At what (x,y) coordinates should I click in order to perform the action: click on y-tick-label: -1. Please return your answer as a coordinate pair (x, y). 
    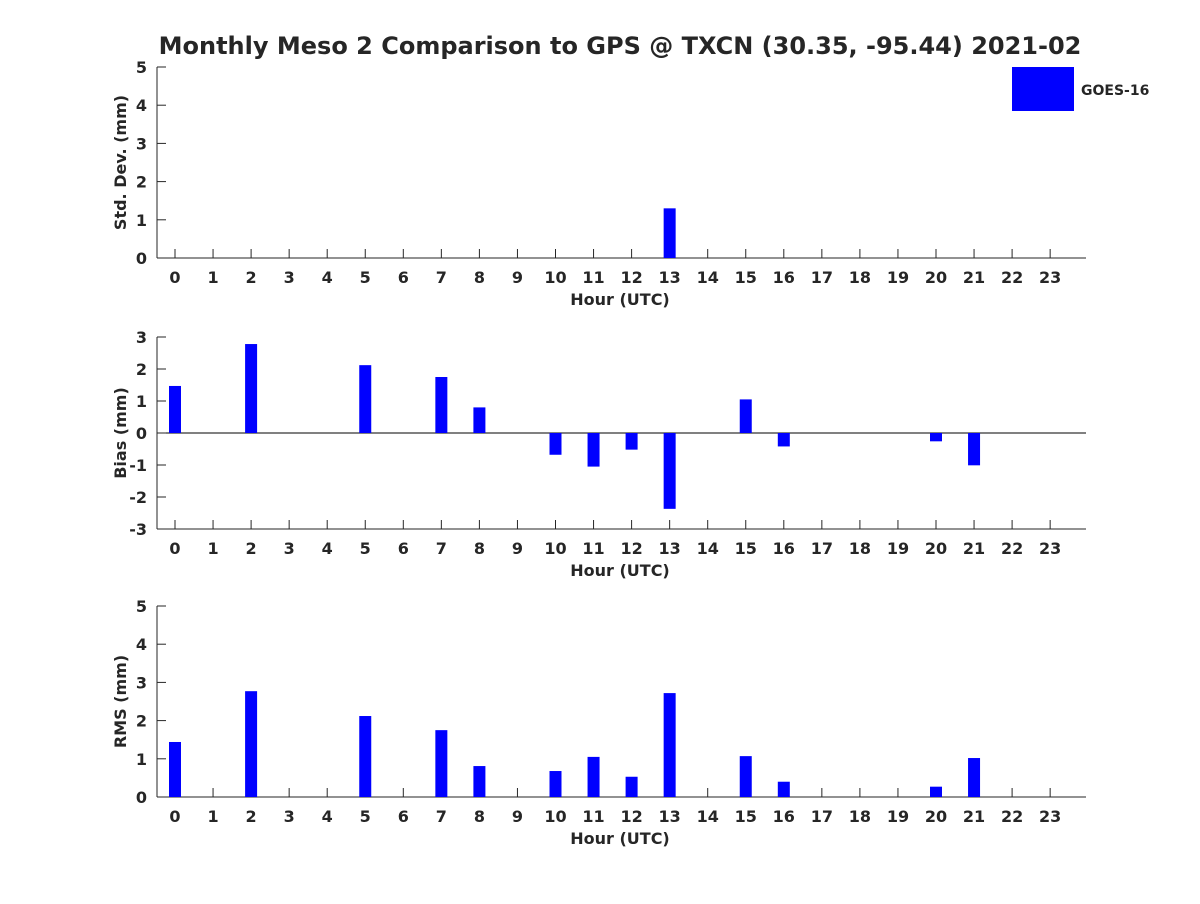
    Looking at the image, I should click on (138, 465).